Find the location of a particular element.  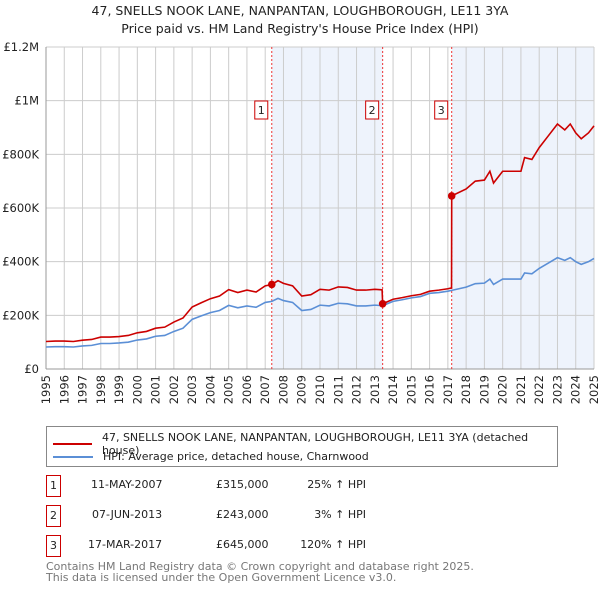

y-tick-label: £0 is located at coordinates (31, 369).